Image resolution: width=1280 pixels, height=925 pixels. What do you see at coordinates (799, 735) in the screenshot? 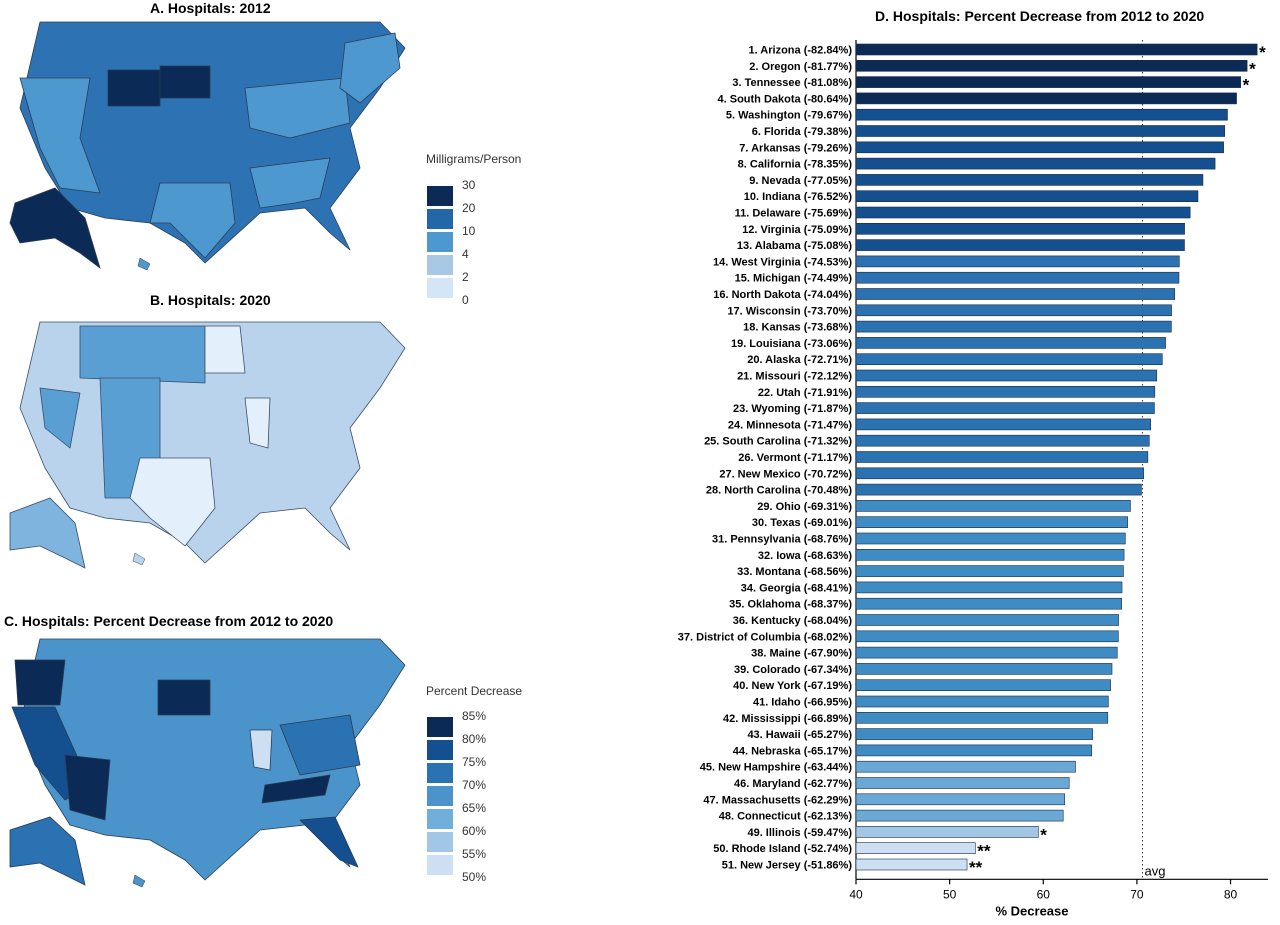
I see `bar-category-label: 43. Hawaii (-65.27%)` at bounding box center [799, 735].